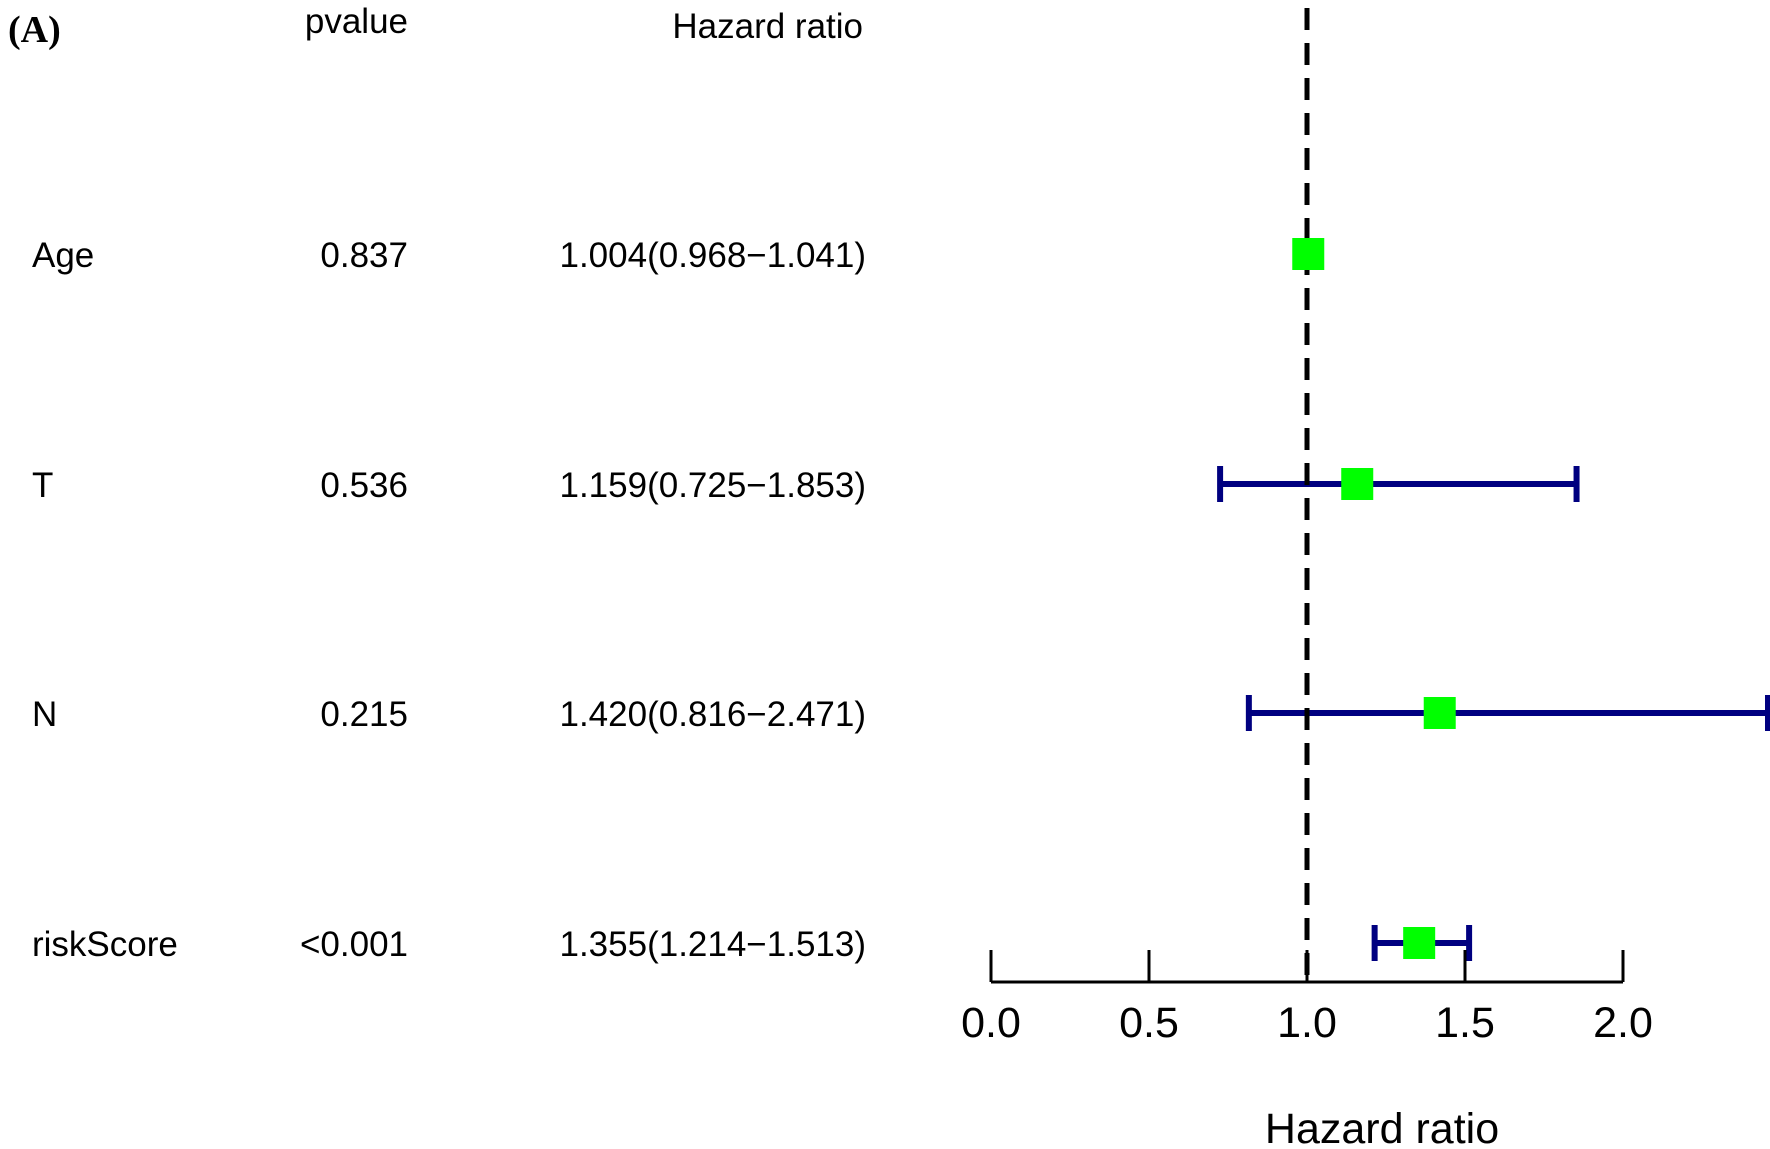 This screenshot has width=1770, height=1149. Describe the element at coordinates (354, 944) in the screenshot. I see `pvalue-value: <0.001` at that location.